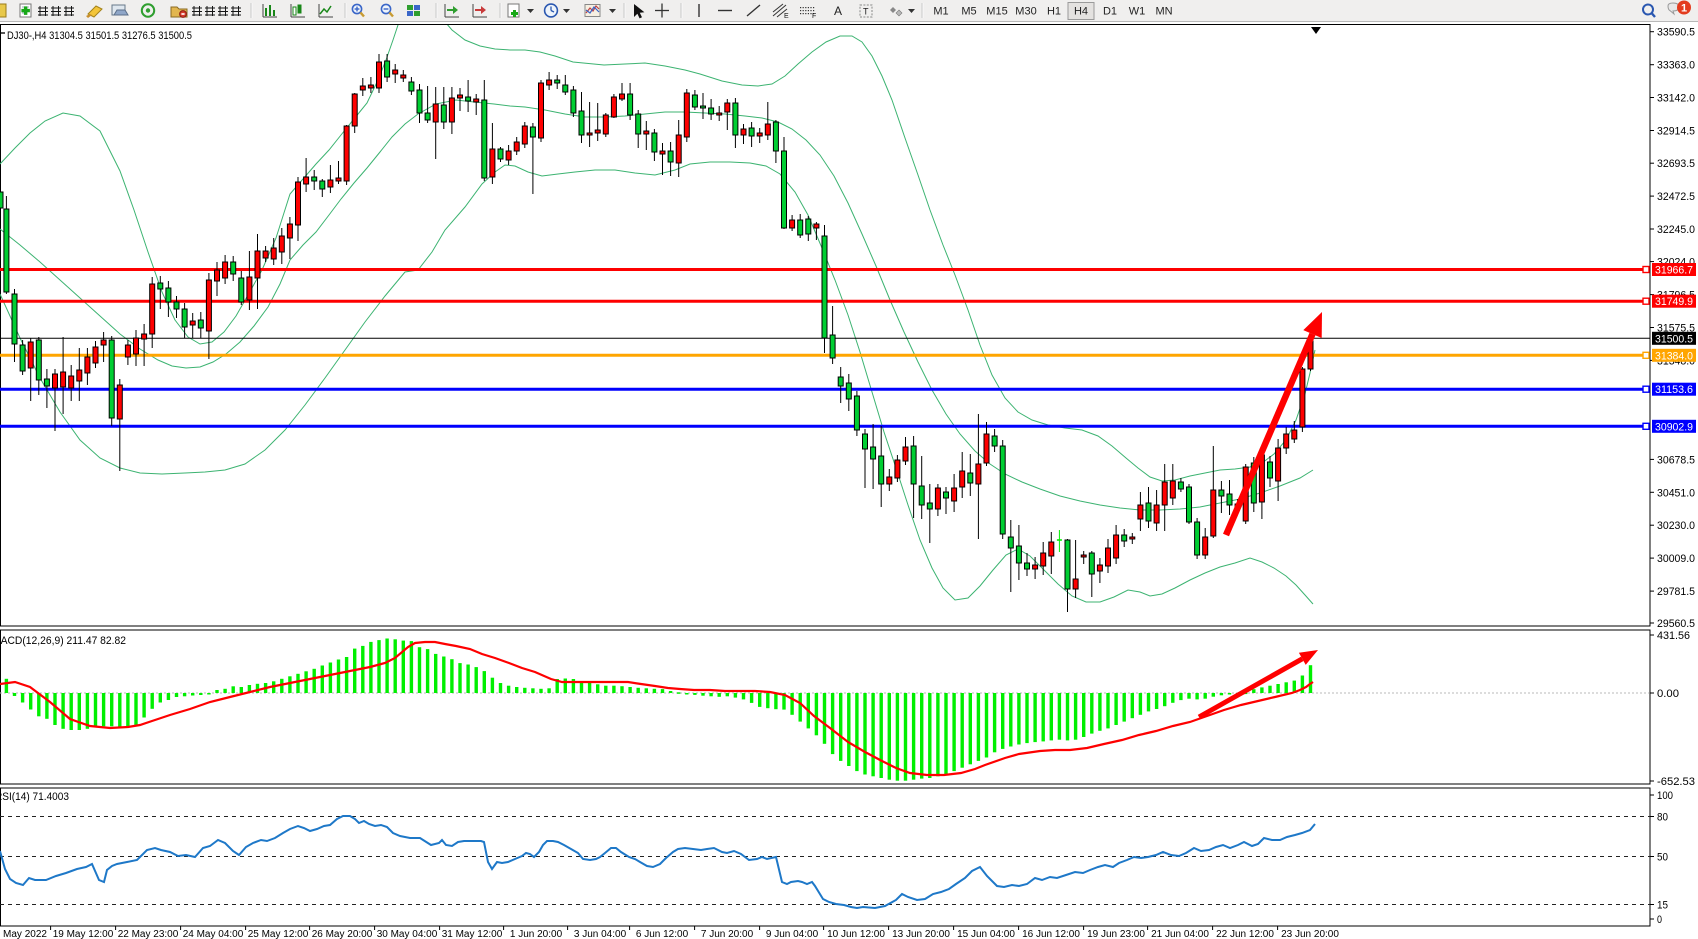  Describe the element at coordinates (1137, 12) in the screenshot. I see `svg-text: W1` at that location.